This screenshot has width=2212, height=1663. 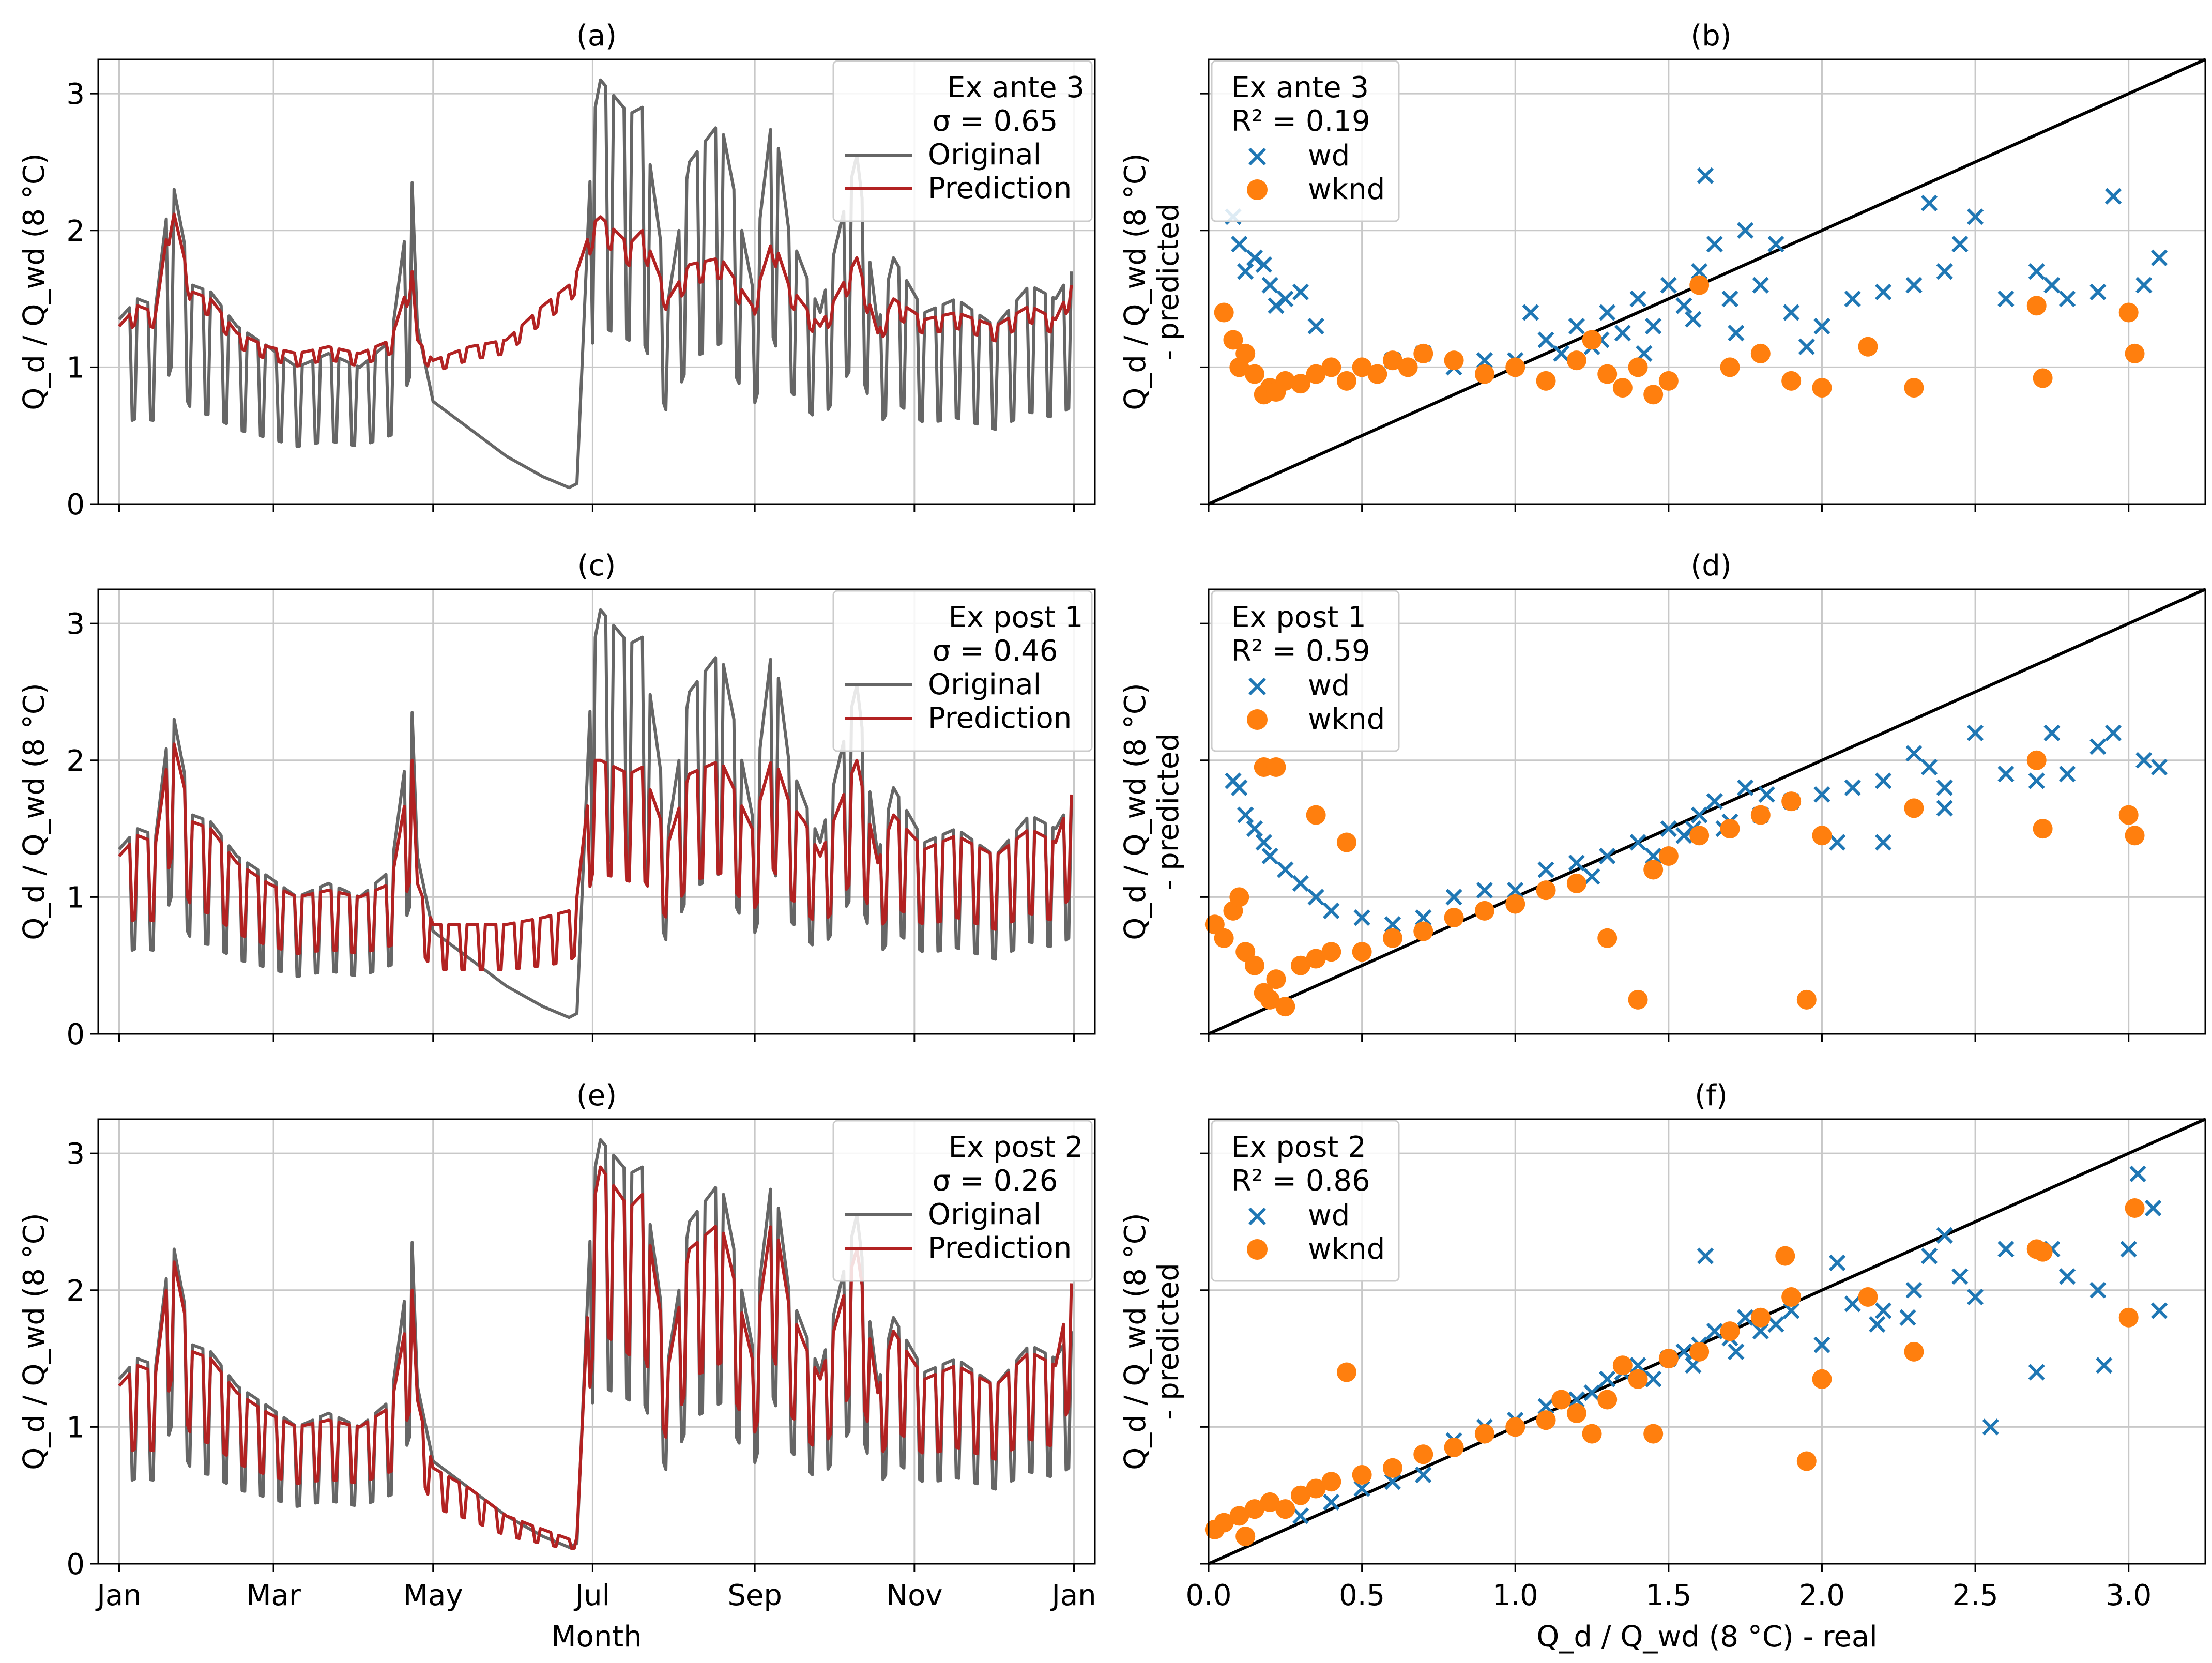 I want to click on y-tick-label-a-1: 1, so click(x=75, y=368).